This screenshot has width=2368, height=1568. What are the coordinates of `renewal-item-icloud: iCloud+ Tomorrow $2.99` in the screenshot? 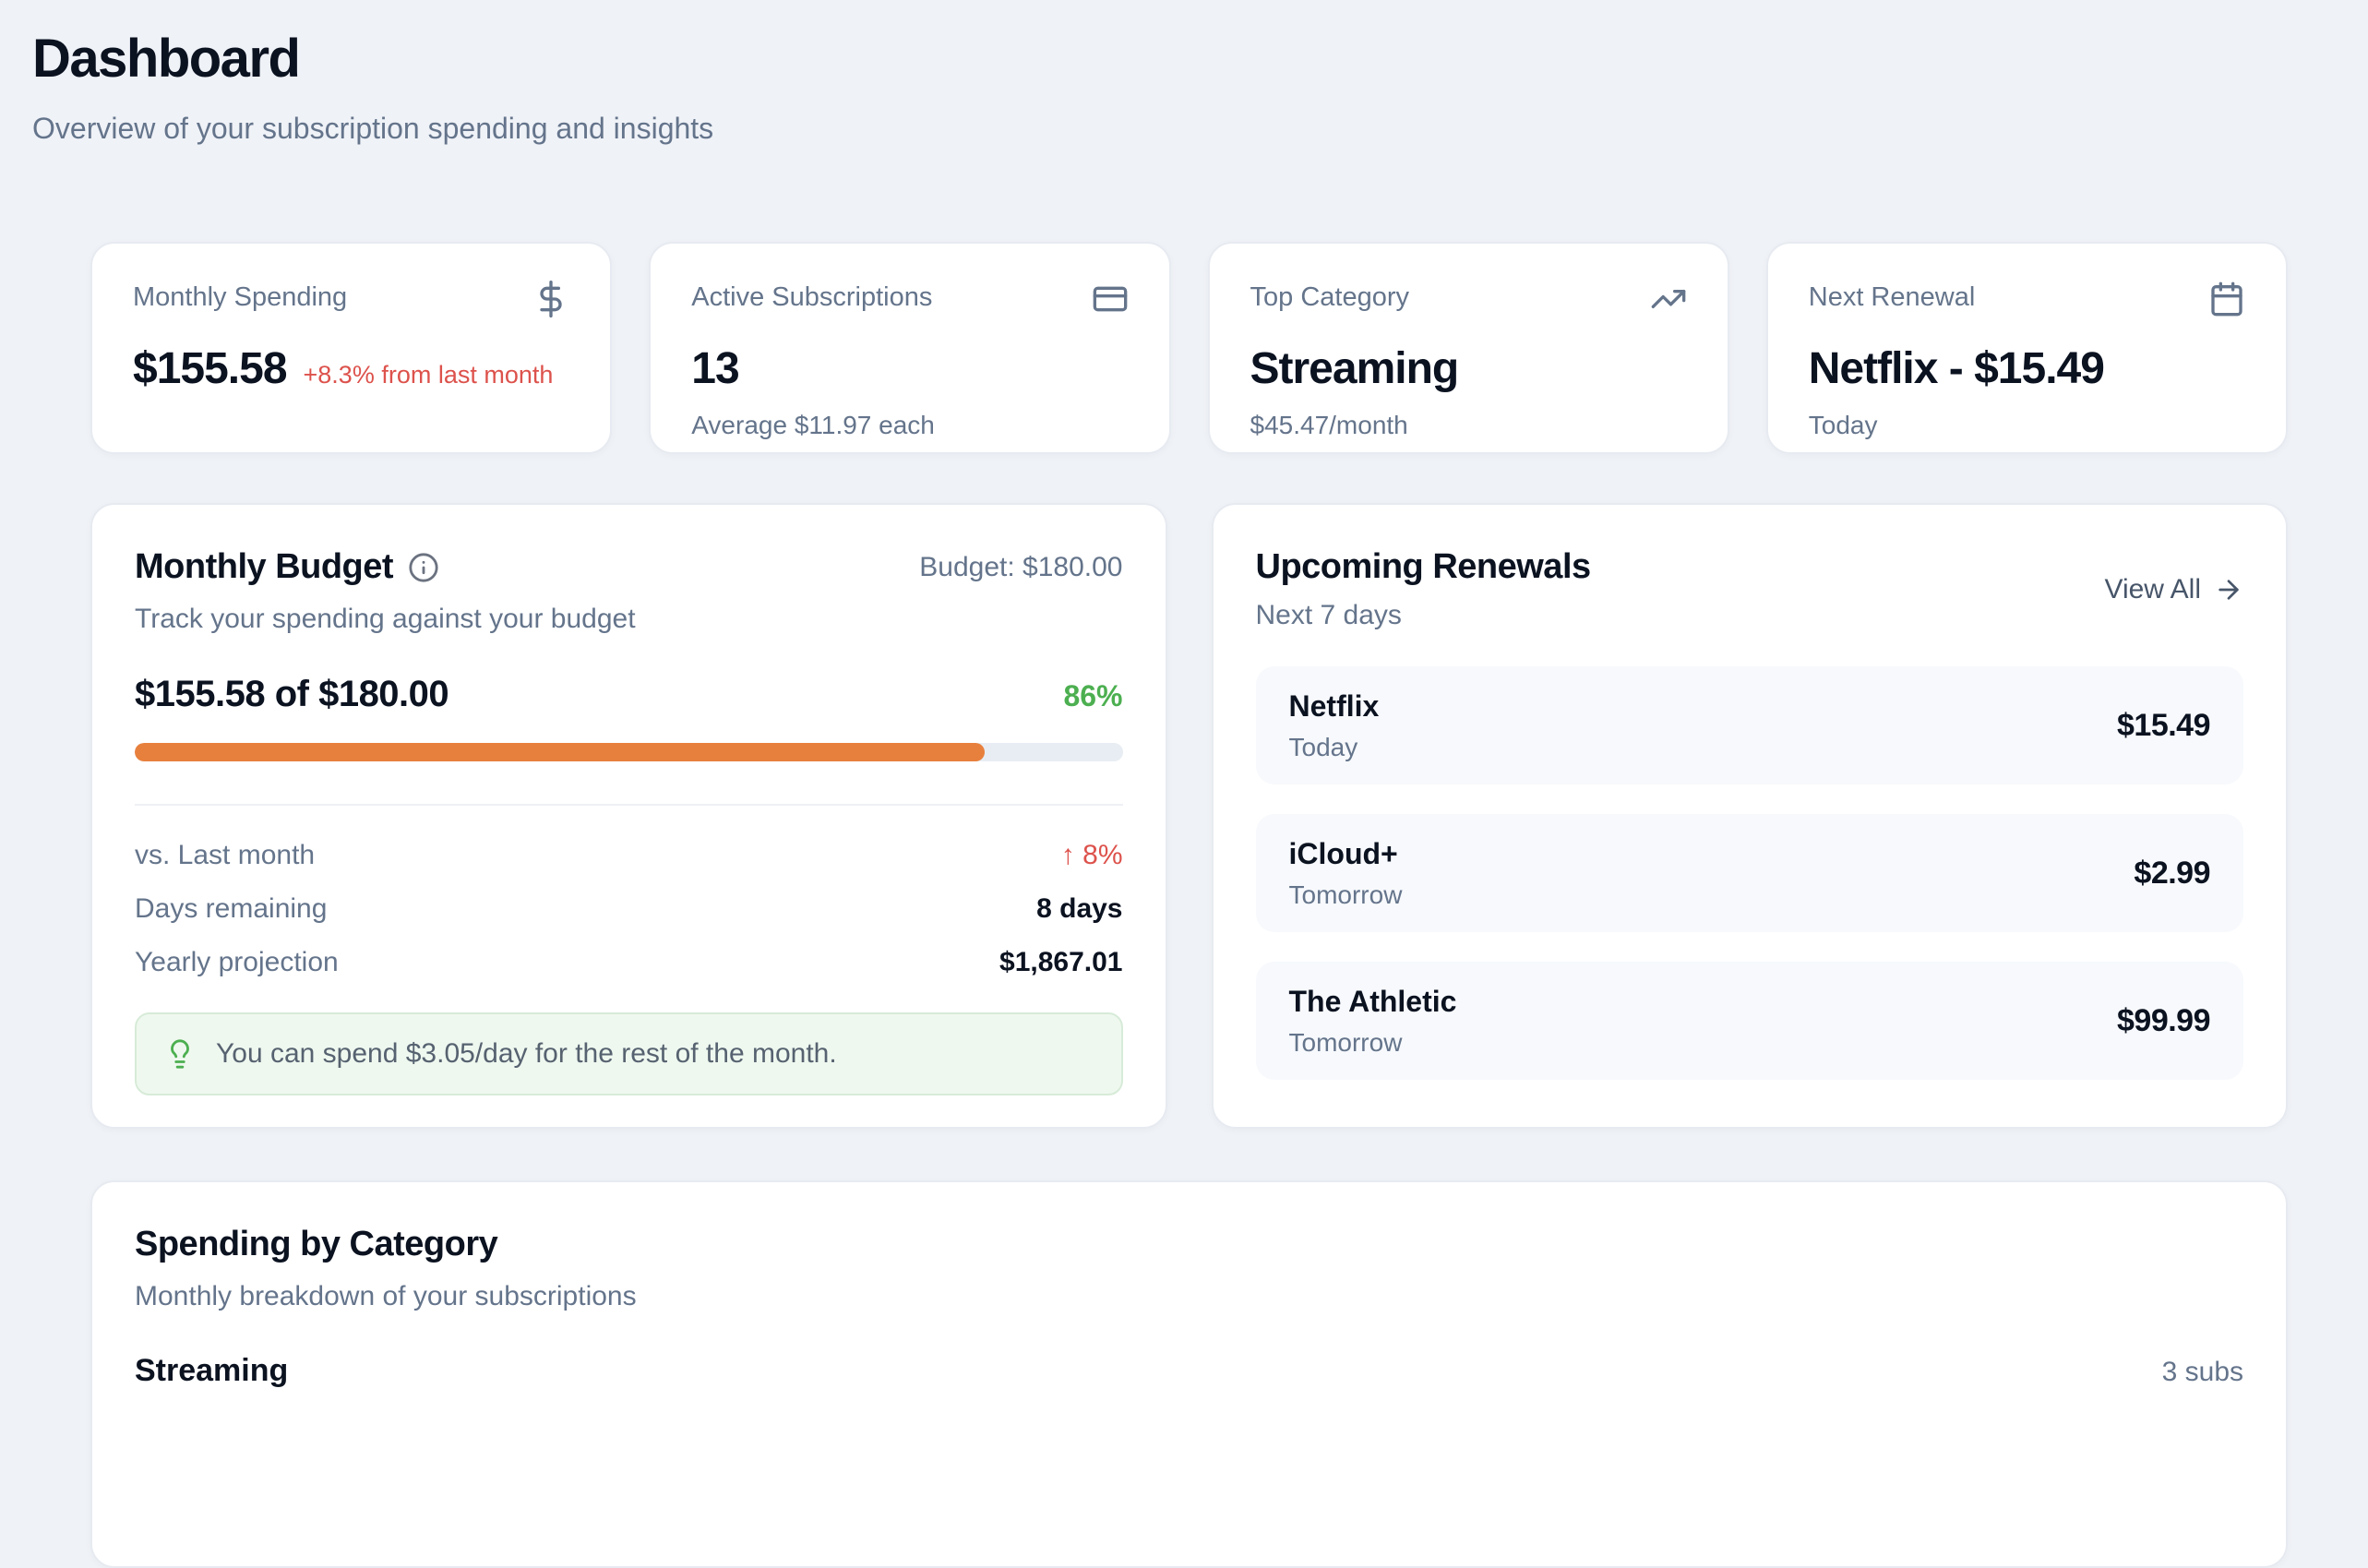 It's located at (1749, 873).